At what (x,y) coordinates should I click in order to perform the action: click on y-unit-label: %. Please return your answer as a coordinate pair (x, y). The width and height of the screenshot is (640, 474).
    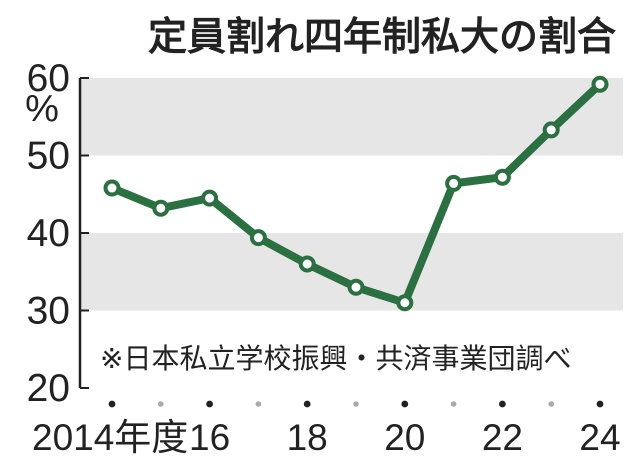
    Looking at the image, I should click on (42, 109).